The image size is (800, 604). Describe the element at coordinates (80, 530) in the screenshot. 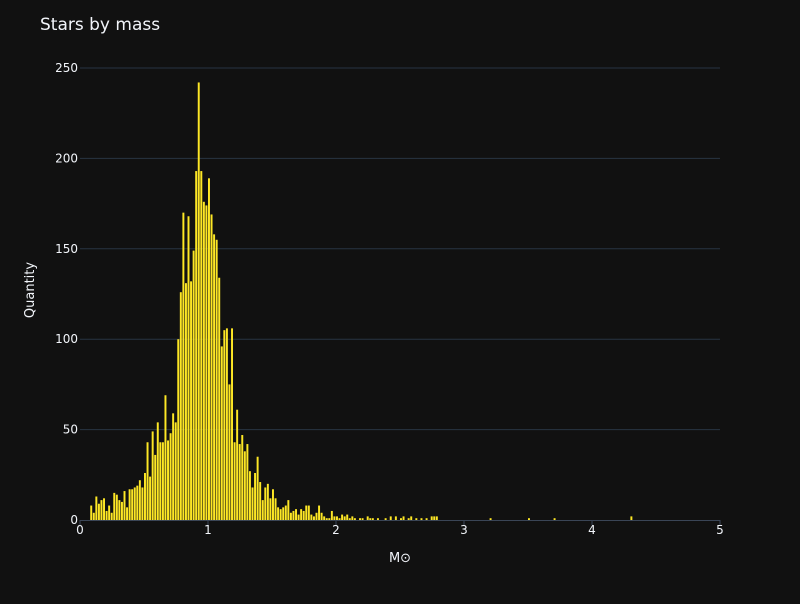

I see `x-tick-label: 0` at that location.